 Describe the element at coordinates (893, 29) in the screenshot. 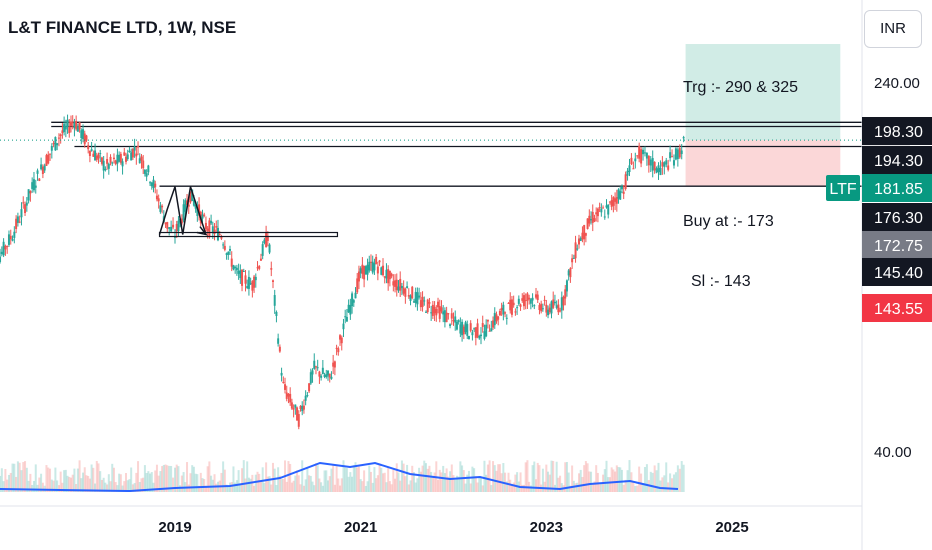

I see `currency-button: INR` at that location.